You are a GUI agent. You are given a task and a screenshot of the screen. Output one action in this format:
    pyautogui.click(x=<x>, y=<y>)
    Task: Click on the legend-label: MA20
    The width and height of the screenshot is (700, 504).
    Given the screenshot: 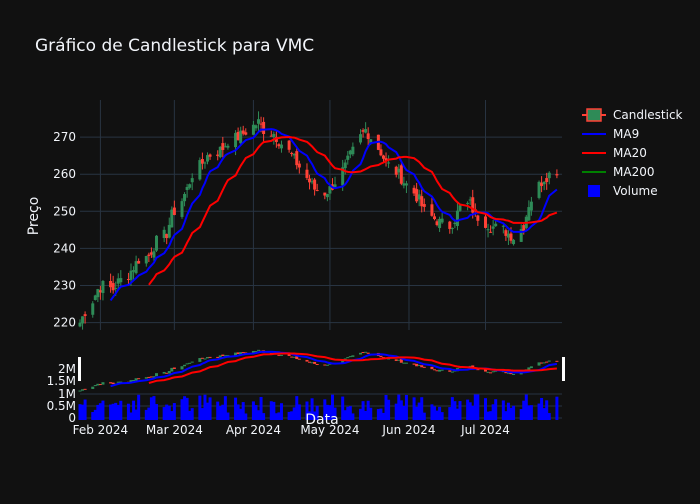 What is the action you would take?
    pyautogui.click(x=630, y=153)
    